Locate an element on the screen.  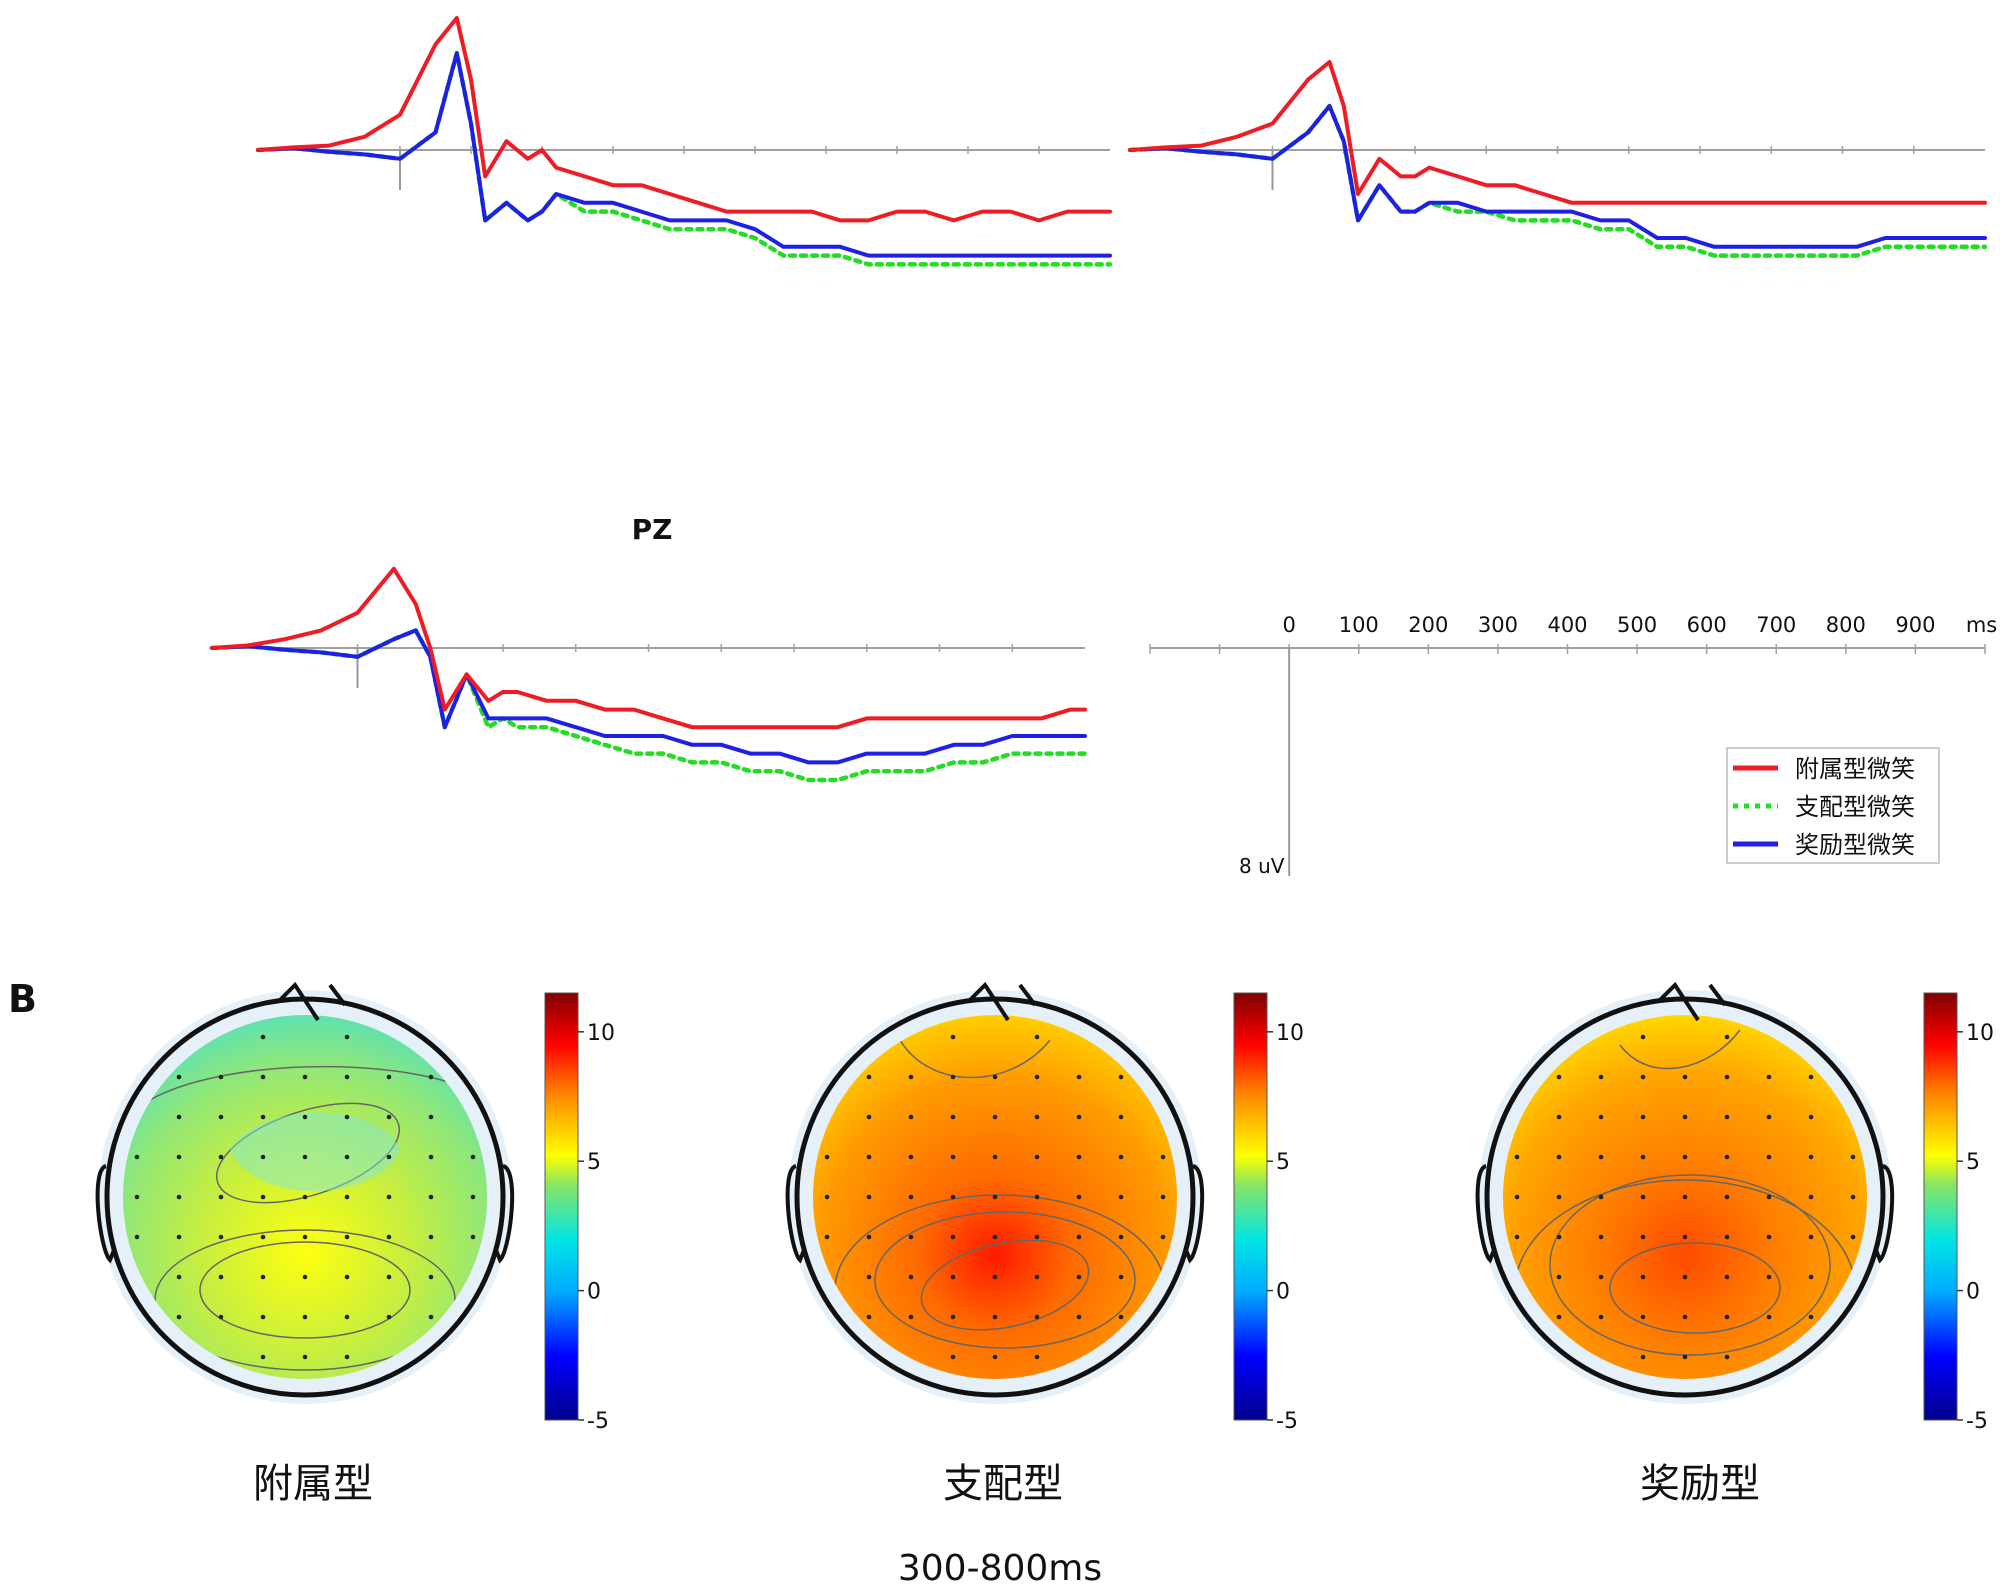
legend: 附属型微笑 支配型微笑 奖励型微笑 is located at coordinates (1833, 805).